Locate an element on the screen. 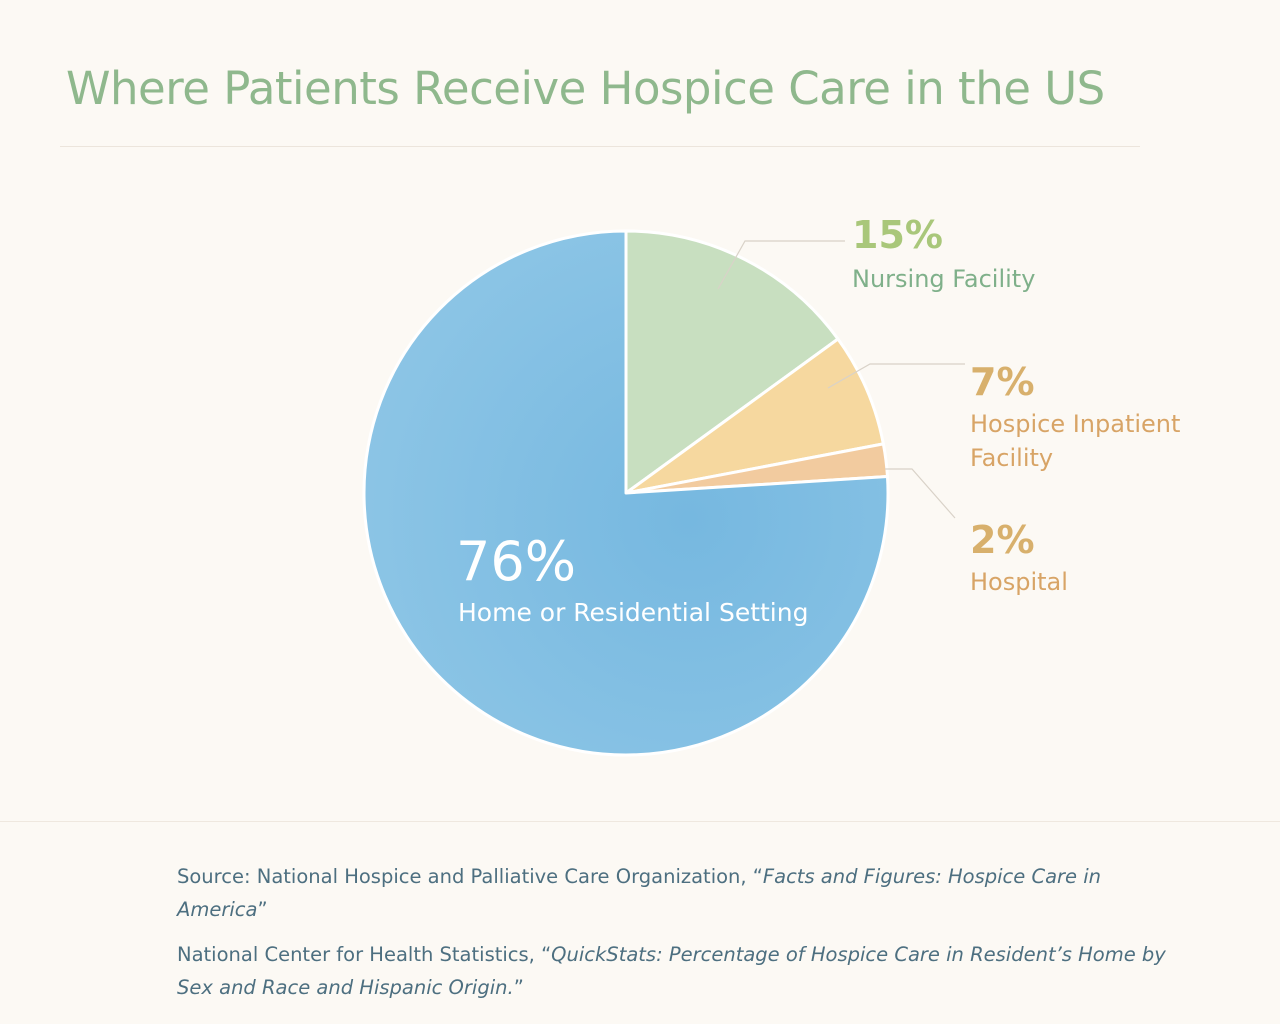 Image resolution: width=1280 pixels, height=1024 pixels. data-label-value-nursing-facility: 15% is located at coordinates (897, 235).